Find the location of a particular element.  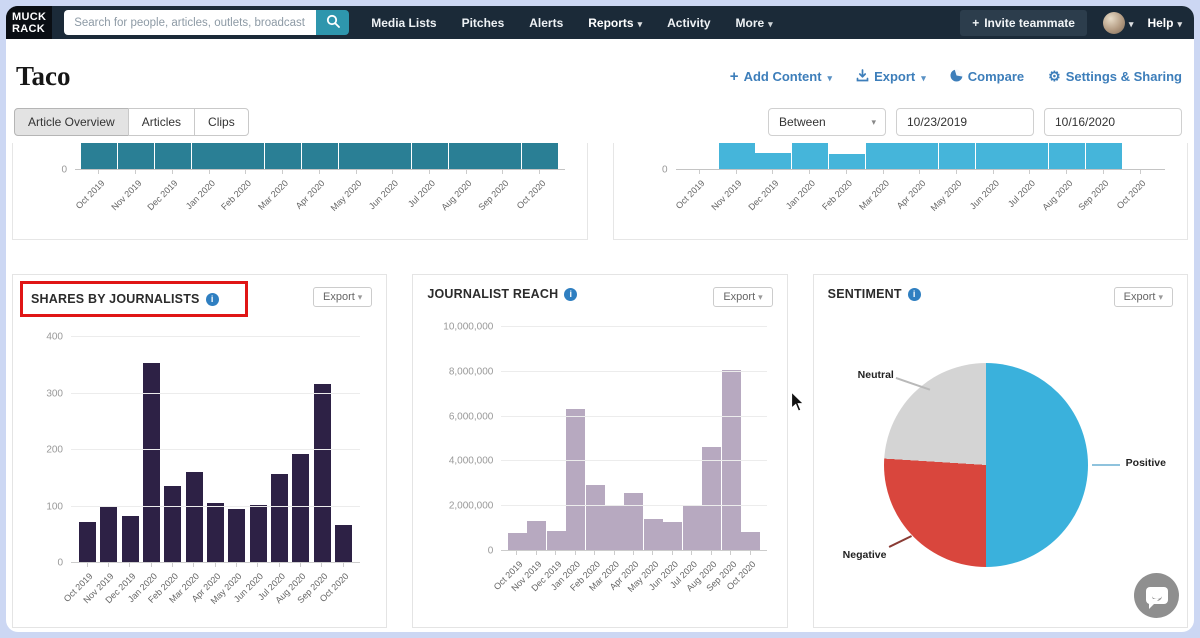

y-axis-tick: 10,000,000 is located at coordinates (468, 327).